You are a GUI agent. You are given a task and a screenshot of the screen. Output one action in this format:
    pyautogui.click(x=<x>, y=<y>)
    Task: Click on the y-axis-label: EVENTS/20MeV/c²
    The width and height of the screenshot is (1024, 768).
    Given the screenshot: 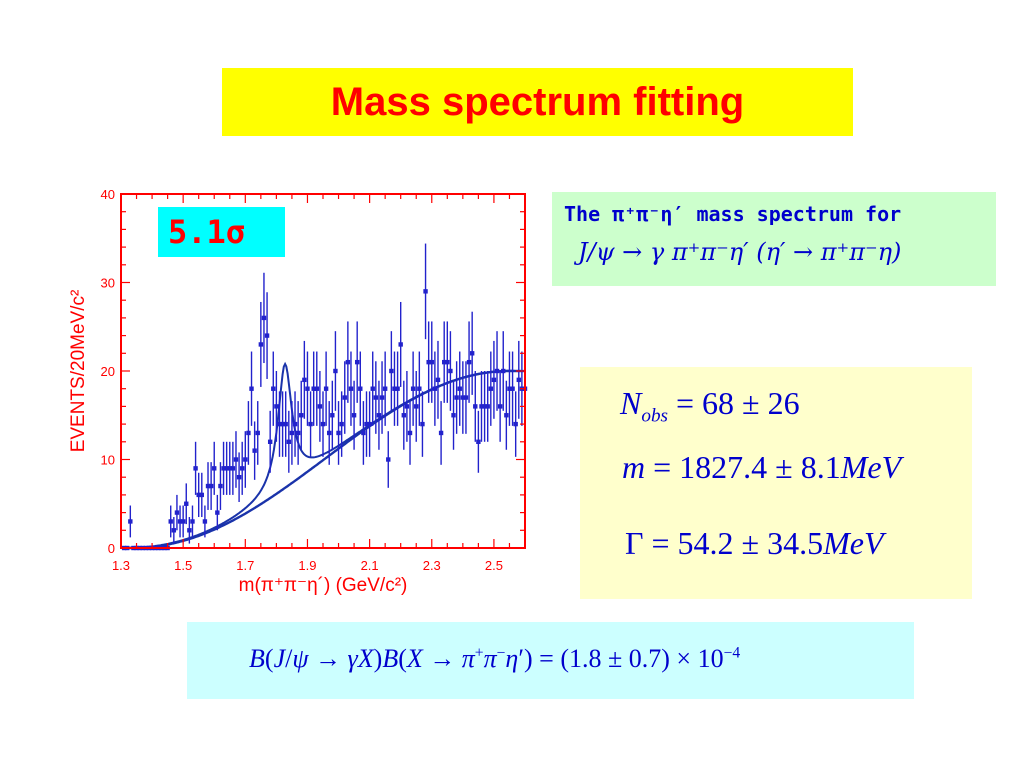 What is the action you would take?
    pyautogui.click(x=78, y=371)
    